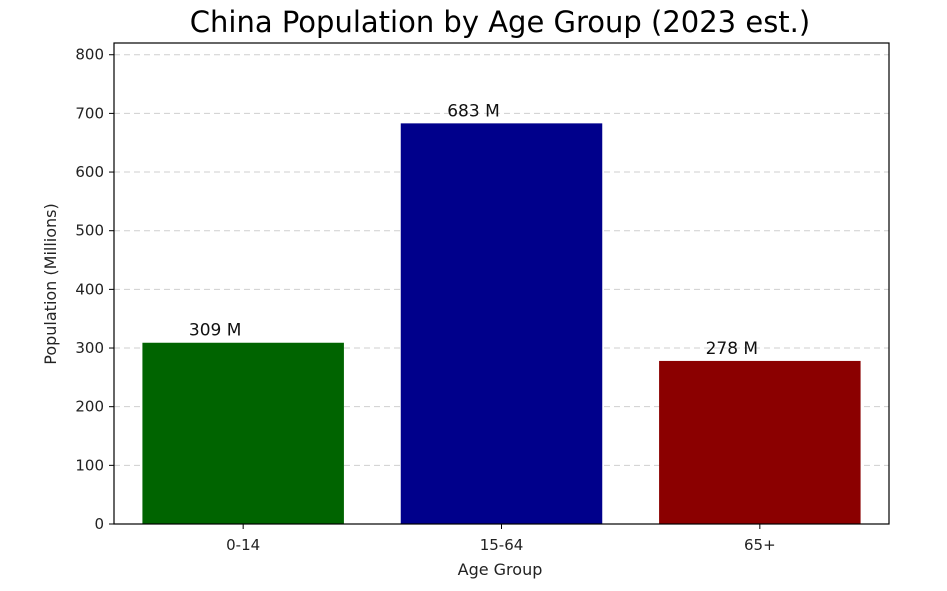  I want to click on x-axis-ticks: 0-14 15-64 65+, so click(501, 539).